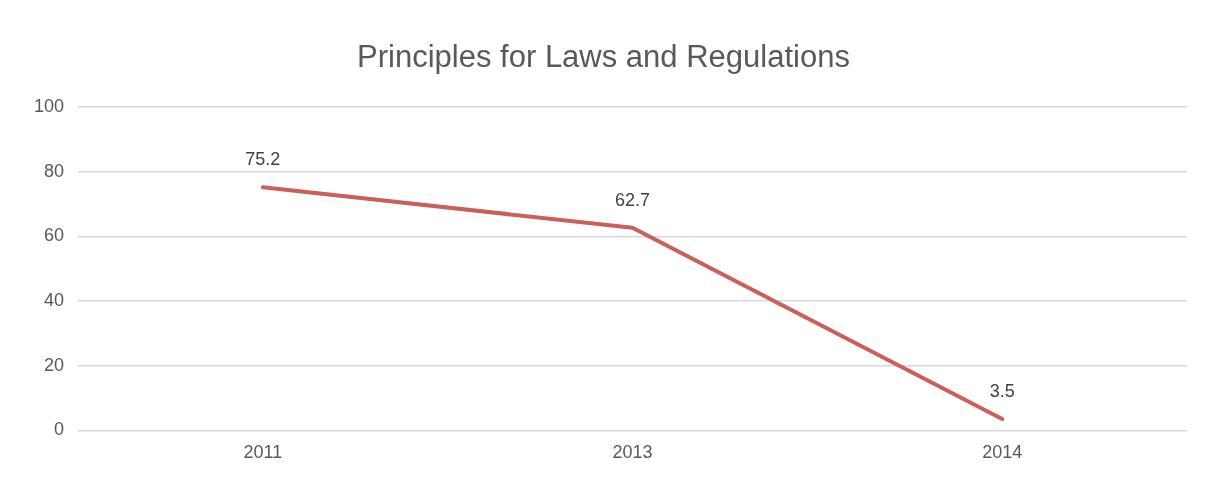  I want to click on y-tick-label: 20, so click(54, 364).